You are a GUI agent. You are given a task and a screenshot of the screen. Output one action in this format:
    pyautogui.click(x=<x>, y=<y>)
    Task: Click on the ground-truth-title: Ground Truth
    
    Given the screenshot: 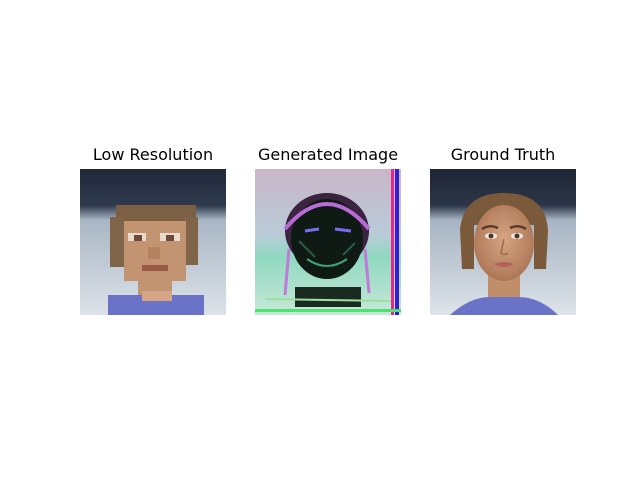 What is the action you would take?
    pyautogui.click(x=503, y=154)
    